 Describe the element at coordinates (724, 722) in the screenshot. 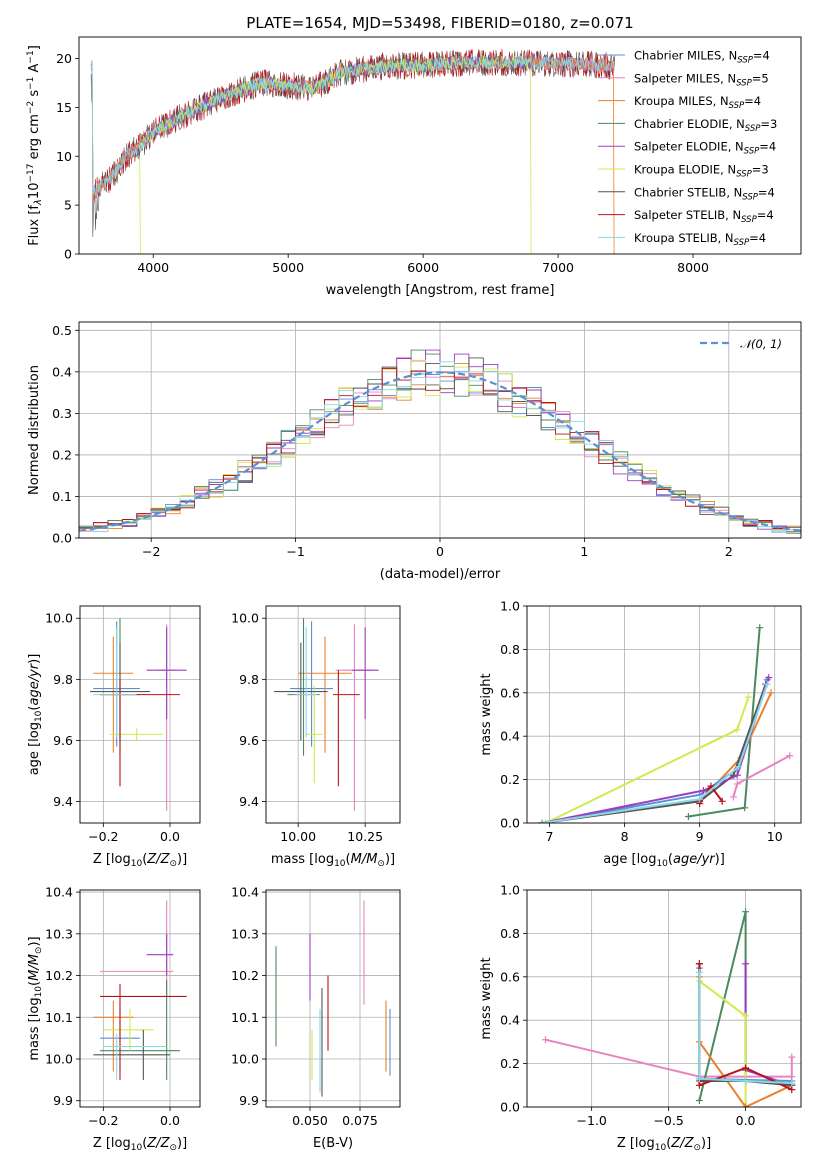

I see `series-chabrier-elodie` at that location.